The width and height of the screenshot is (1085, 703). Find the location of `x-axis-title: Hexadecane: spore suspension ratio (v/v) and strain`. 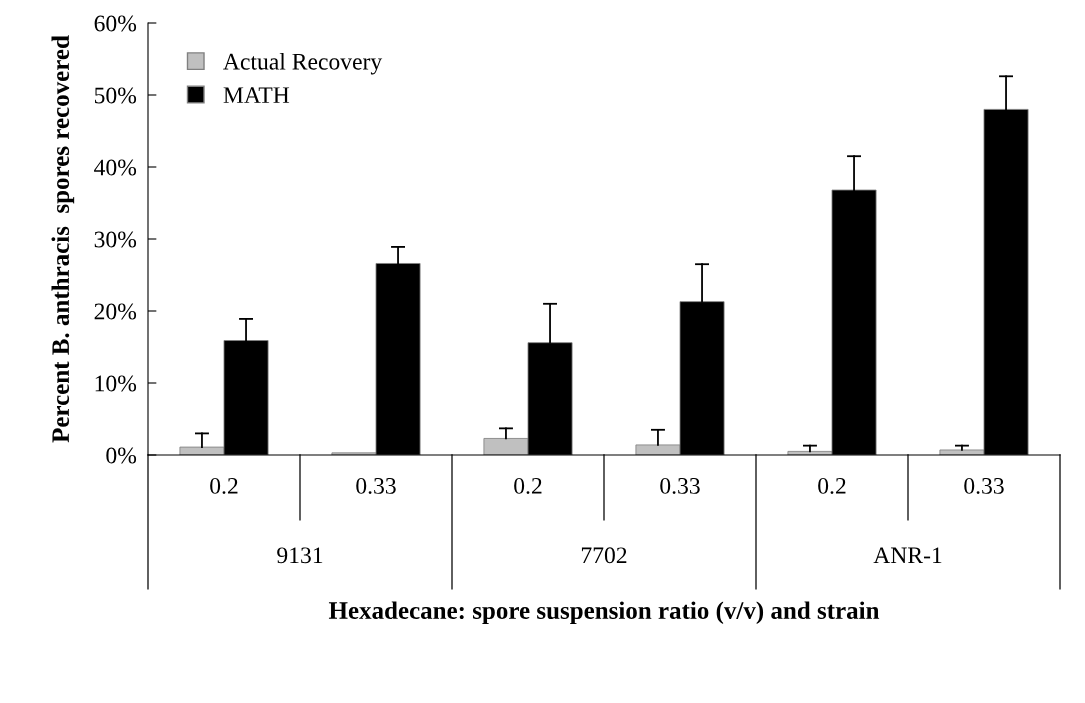

x-axis-title: Hexadecane: spore suspension ratio (v/v) and strain is located at coordinates (604, 613).